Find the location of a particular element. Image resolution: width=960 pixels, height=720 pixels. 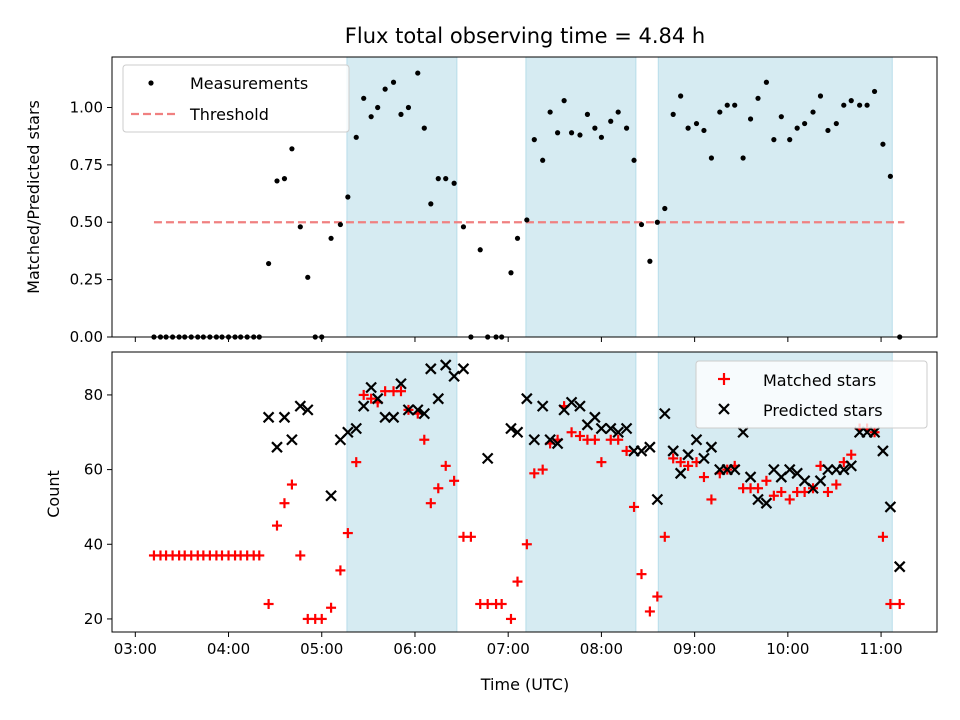

x-tick-label: 09:00 is located at coordinates (694, 649).